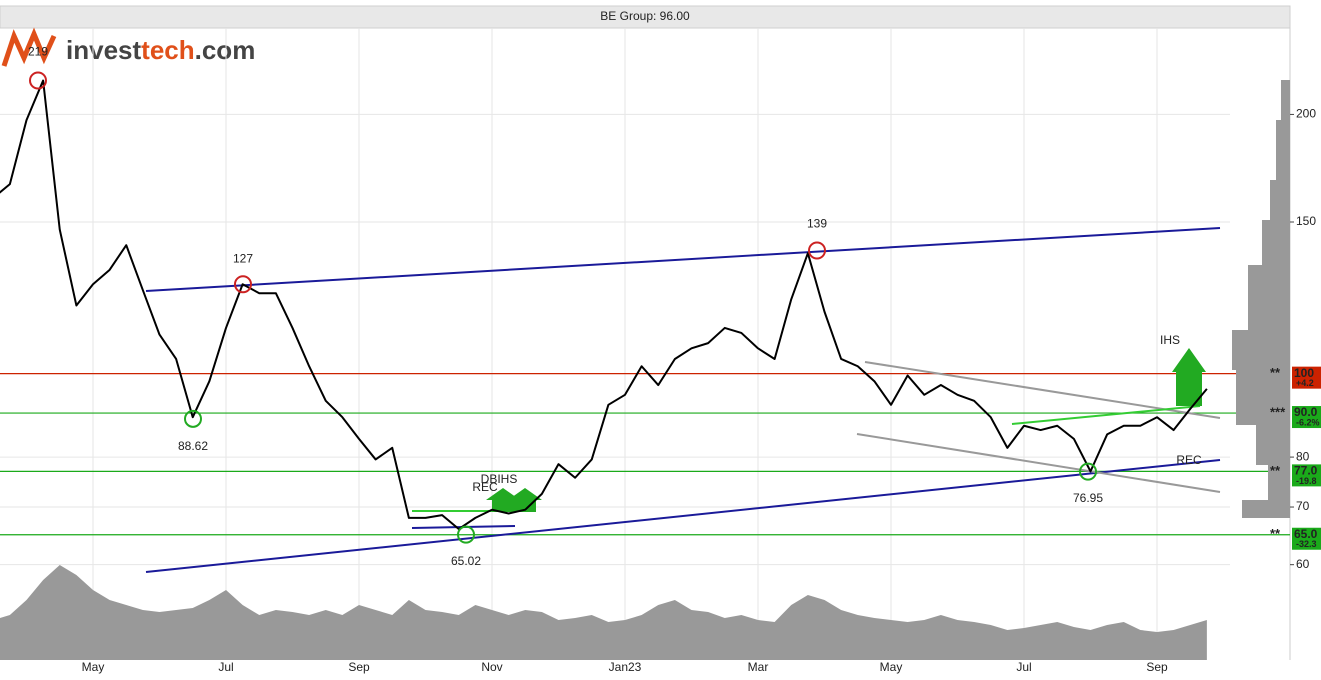  What do you see at coordinates (758, 667) in the screenshot?
I see `x-tick-label: Mar` at bounding box center [758, 667].